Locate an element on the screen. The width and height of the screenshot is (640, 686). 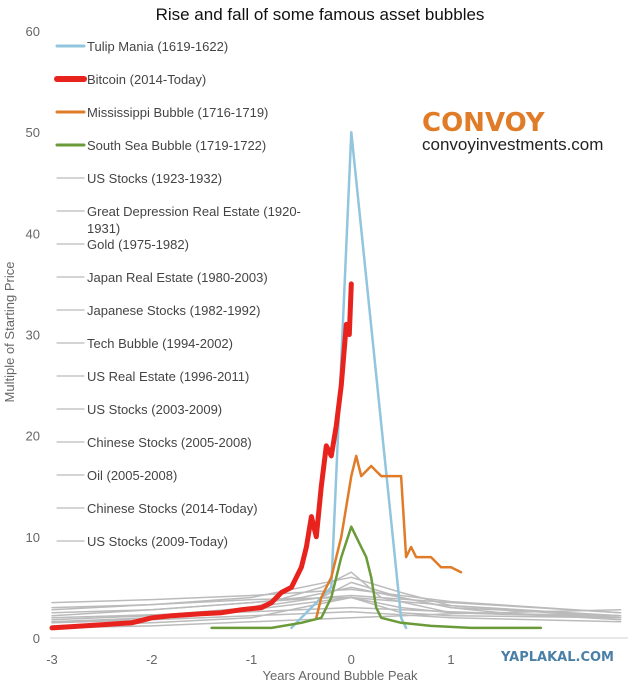
y-tick-label: 10 is located at coordinates (33, 537).